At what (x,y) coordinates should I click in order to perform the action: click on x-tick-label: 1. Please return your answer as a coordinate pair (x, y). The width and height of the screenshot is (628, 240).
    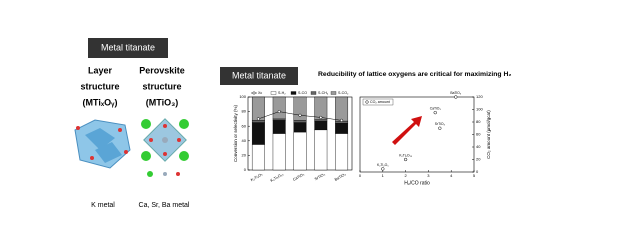
    Looking at the image, I should click on (383, 175).